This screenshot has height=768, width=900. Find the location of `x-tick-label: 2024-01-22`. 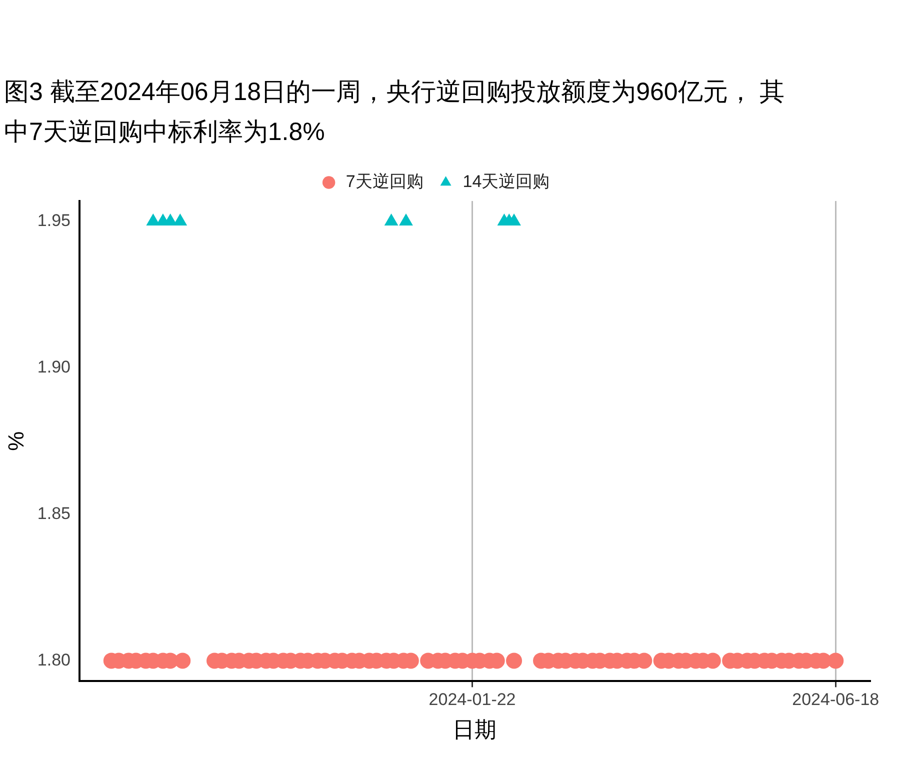

x-tick-label: 2024-01-22 is located at coordinates (472, 700).